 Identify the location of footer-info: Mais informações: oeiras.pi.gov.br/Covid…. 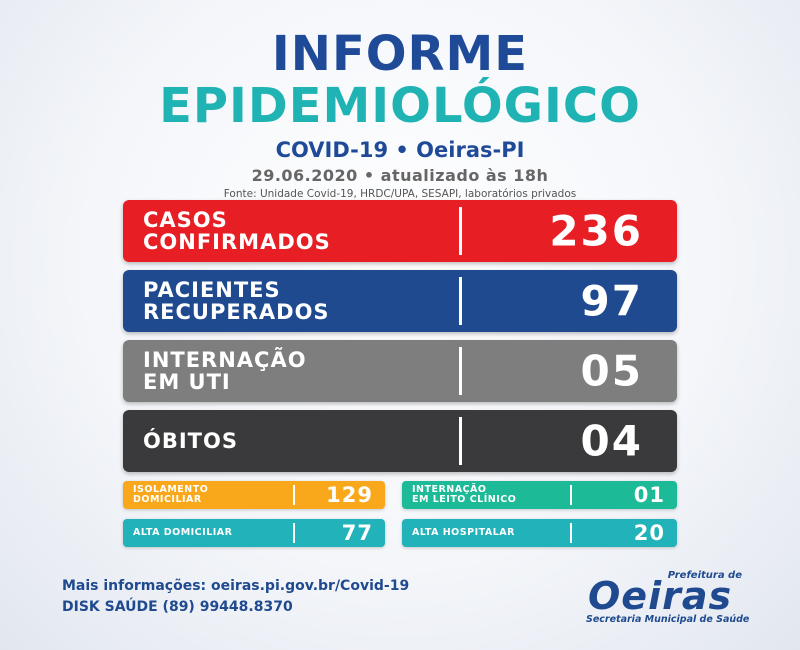
(235, 597).